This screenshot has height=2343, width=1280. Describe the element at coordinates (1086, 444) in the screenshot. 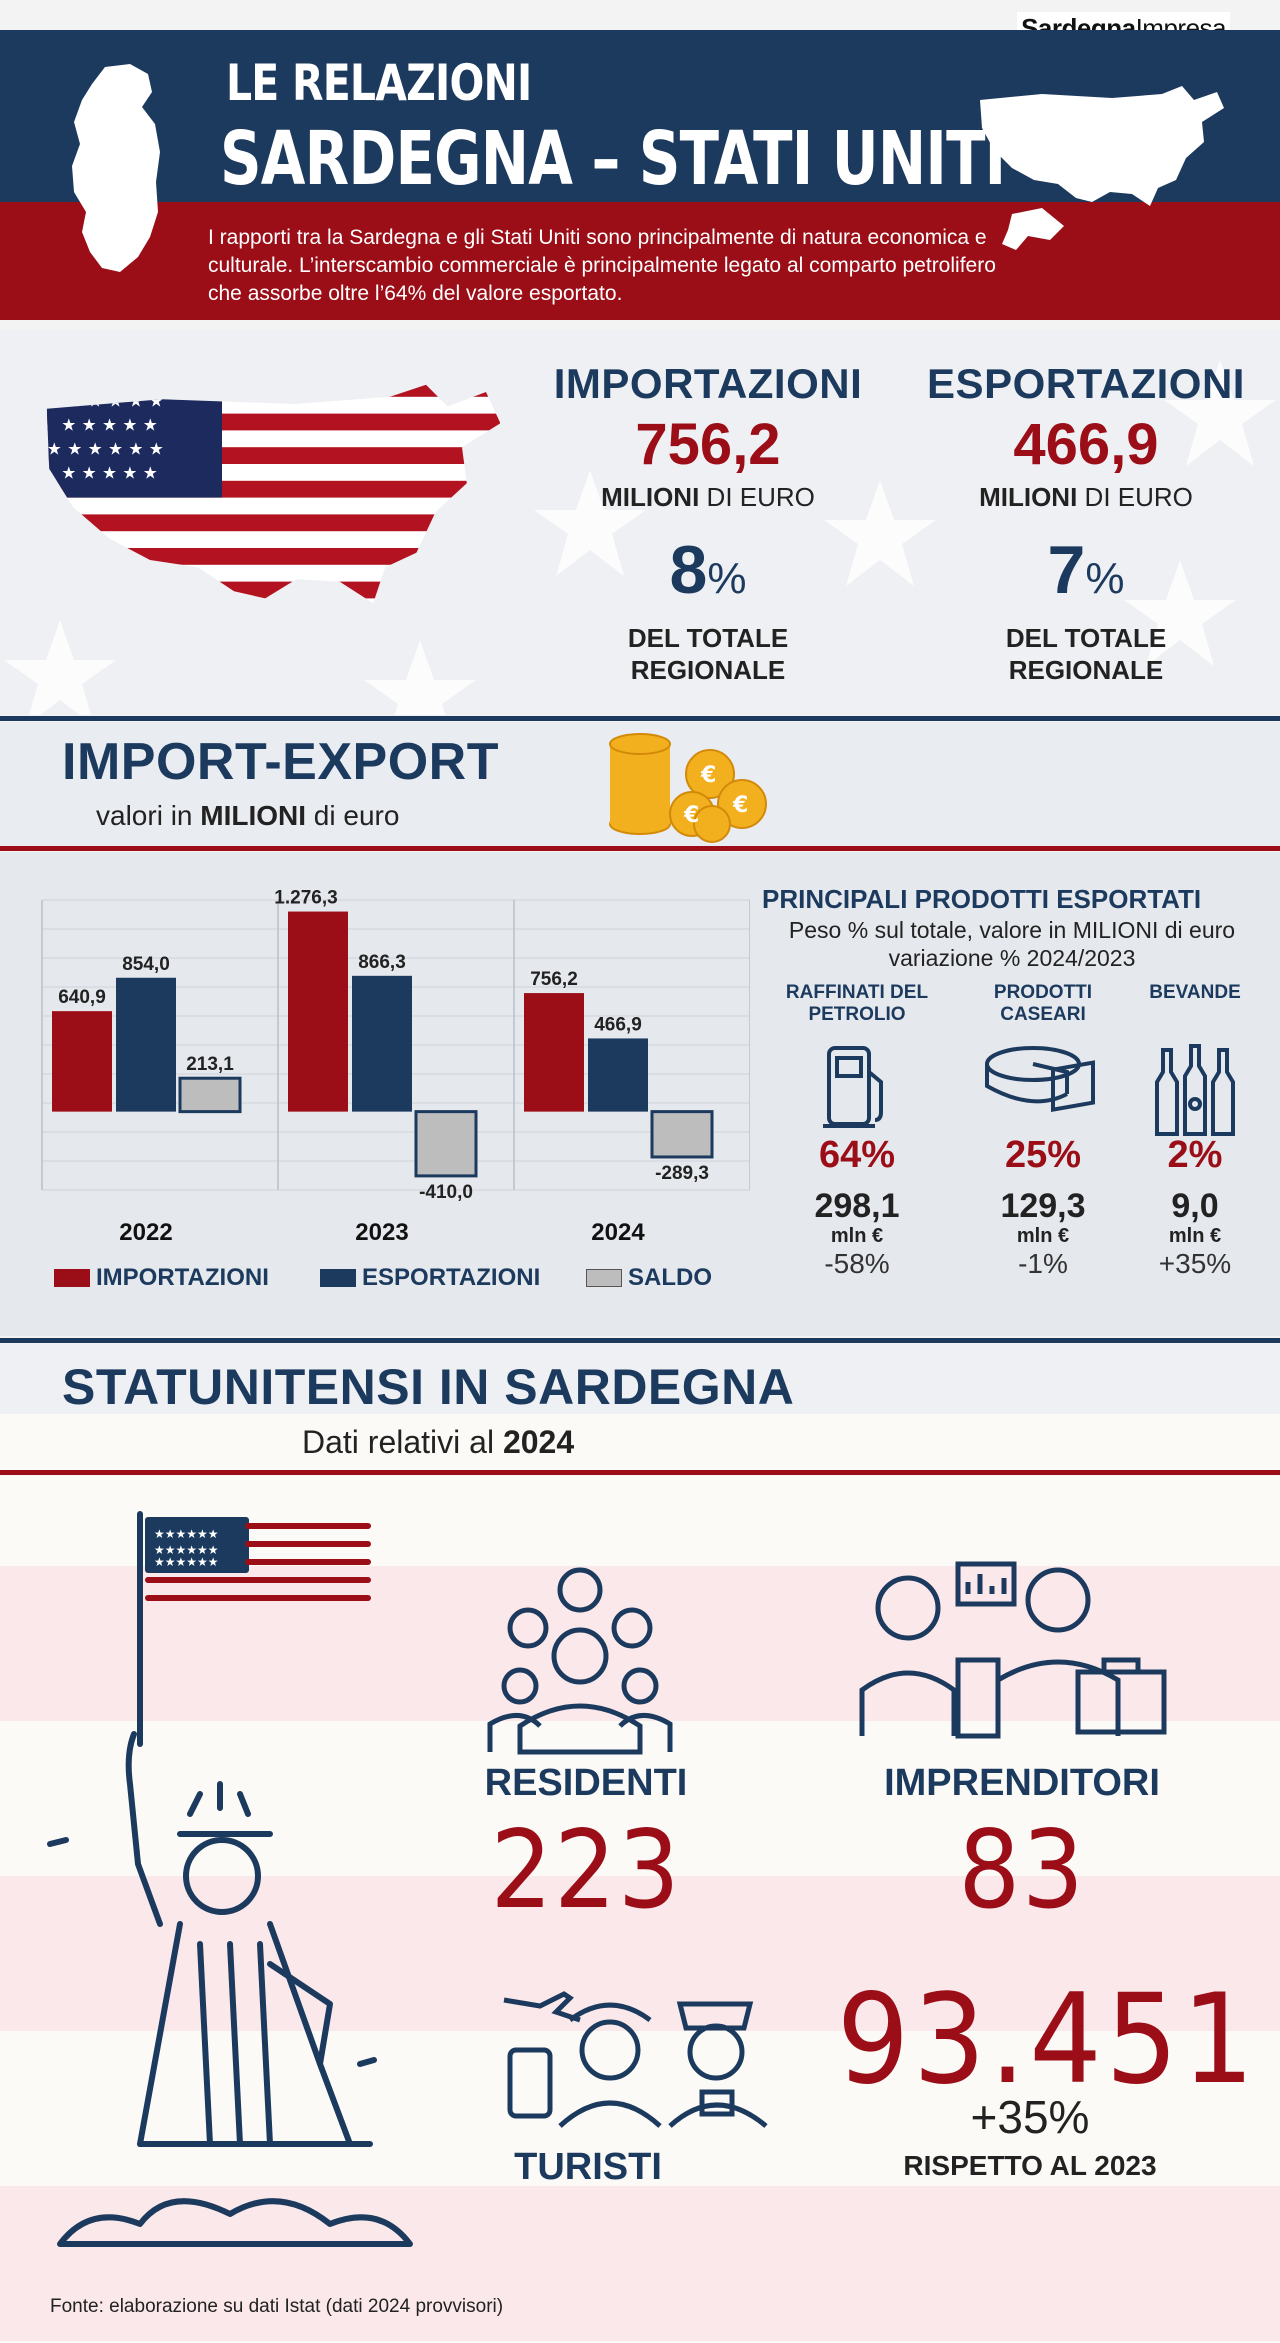

I see `exports-value: 466,9` at that location.